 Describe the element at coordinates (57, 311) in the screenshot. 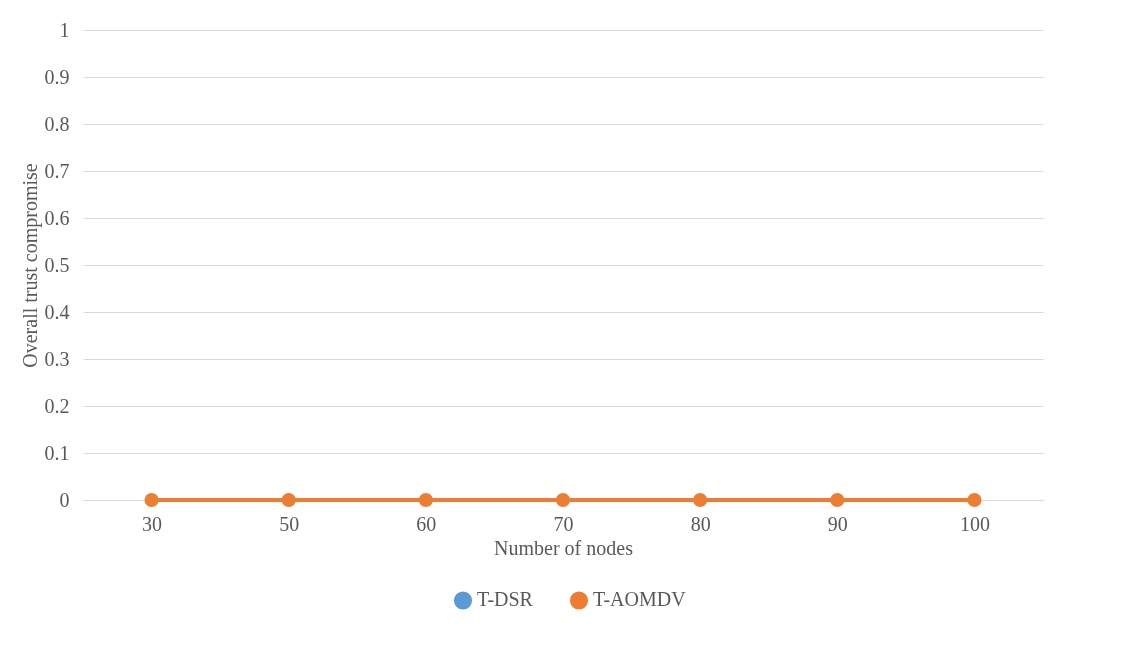

I see `y-tick-label: 0.4` at that location.